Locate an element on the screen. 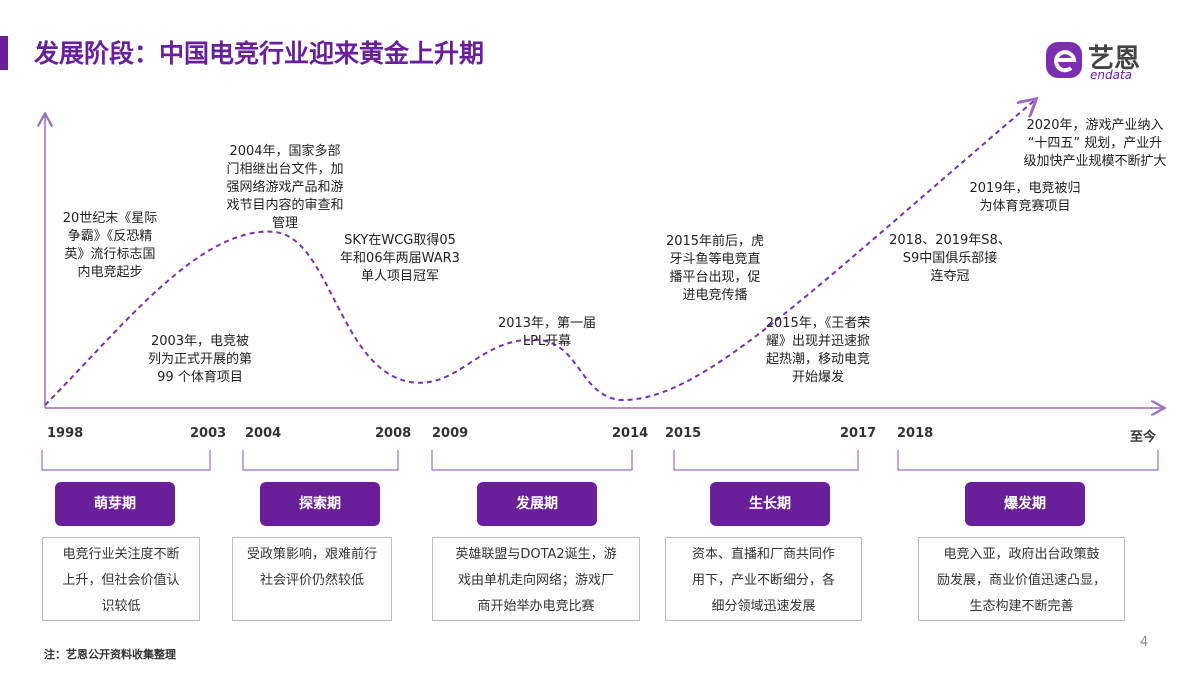  annotation-line: 门相继出台文件，加 is located at coordinates (285, 169).